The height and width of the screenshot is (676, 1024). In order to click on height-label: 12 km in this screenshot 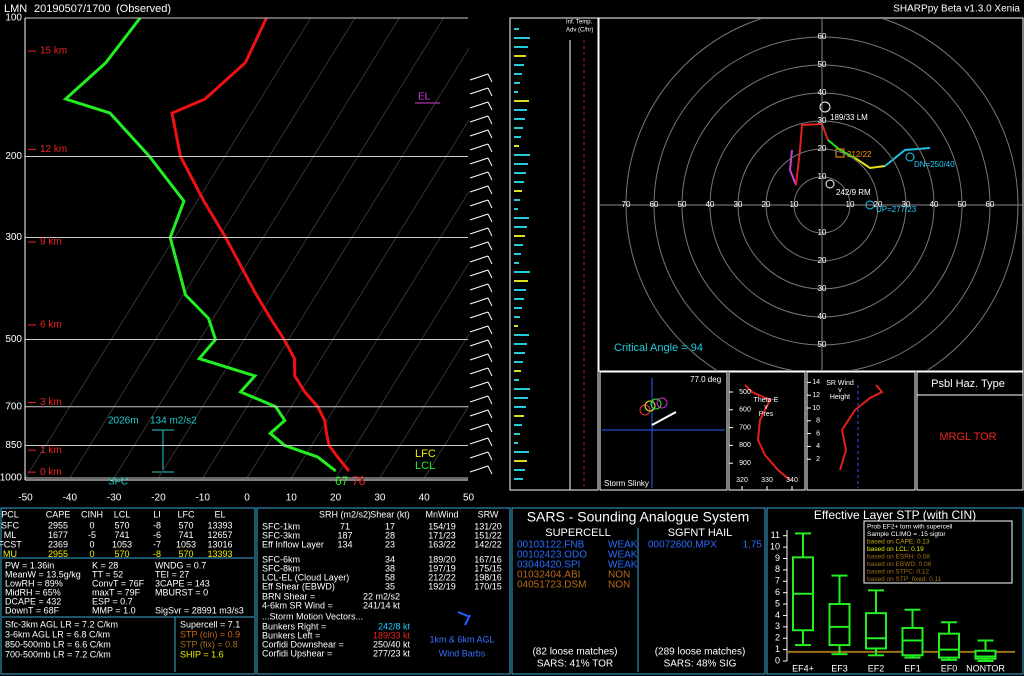, I will do `click(53, 149)`.